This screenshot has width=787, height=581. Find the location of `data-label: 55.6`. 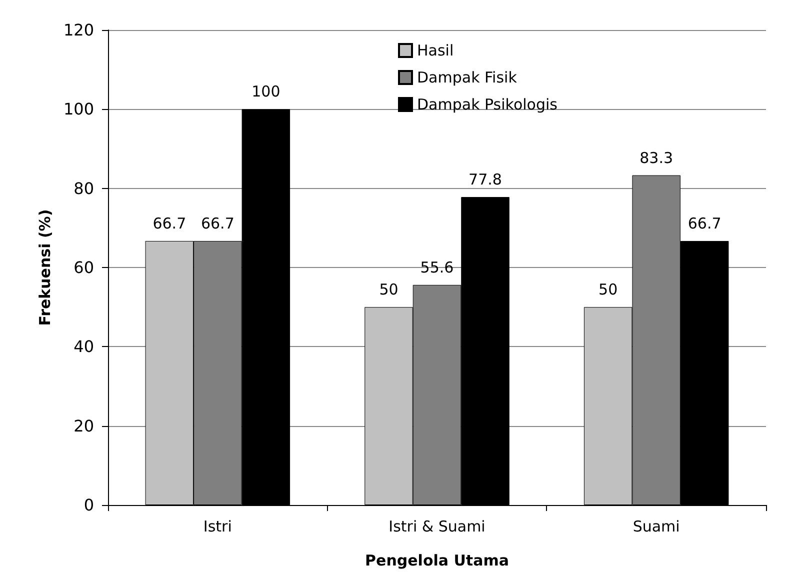

data-label: 55.6 is located at coordinates (437, 267).